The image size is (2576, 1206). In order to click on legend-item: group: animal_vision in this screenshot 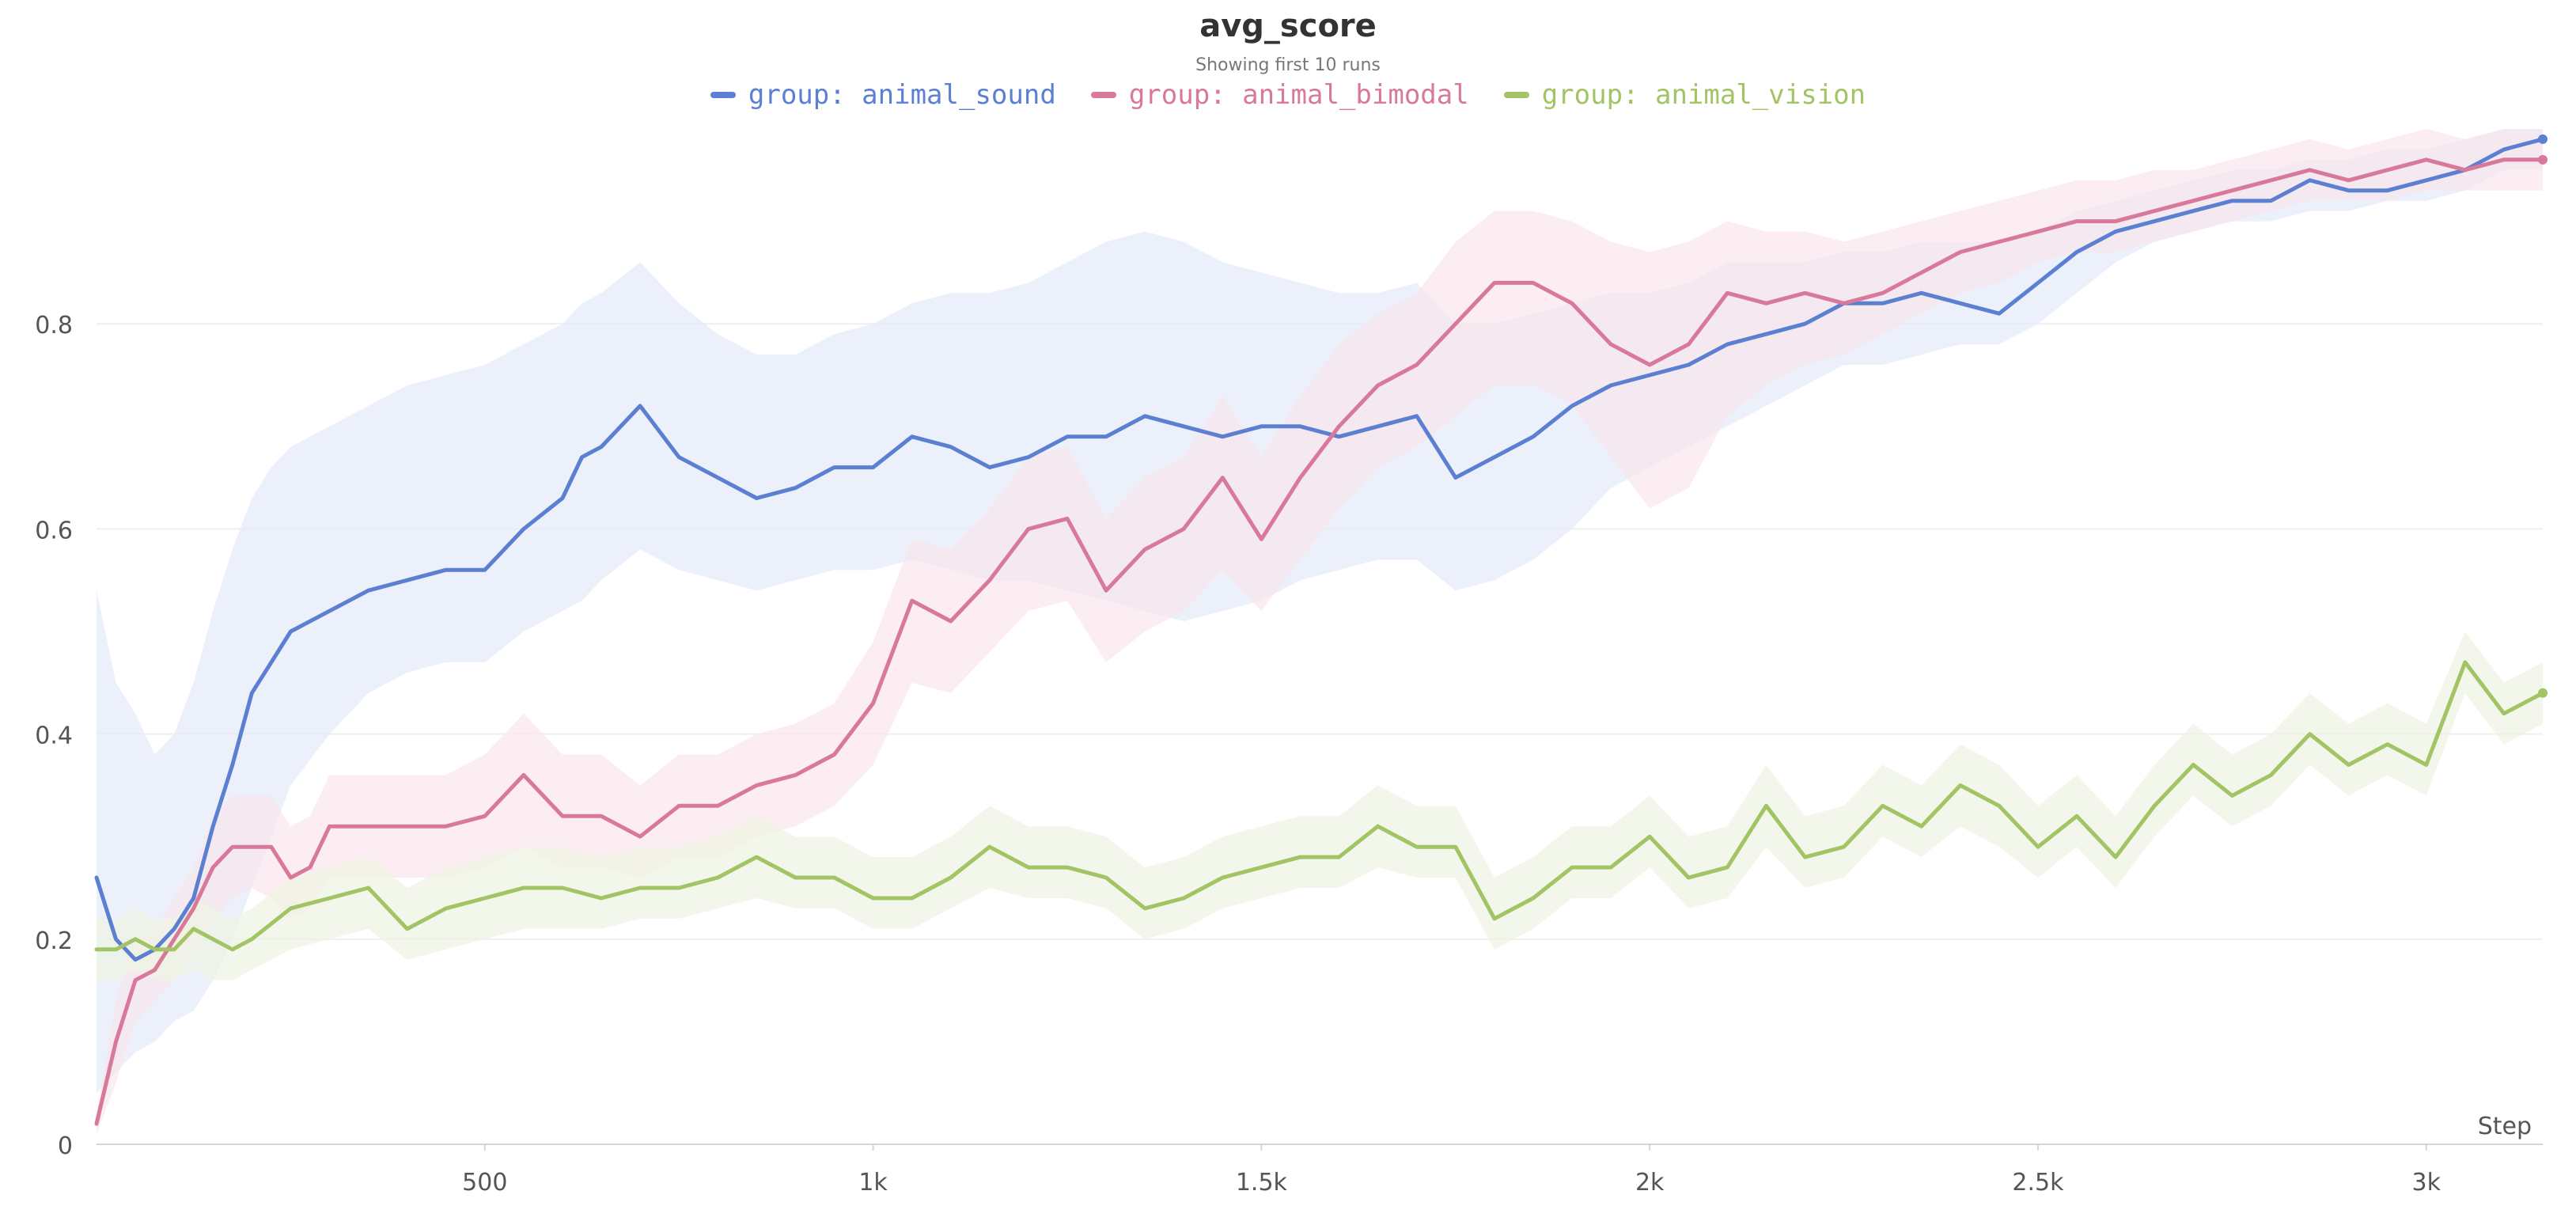, I will do `click(1685, 95)`.